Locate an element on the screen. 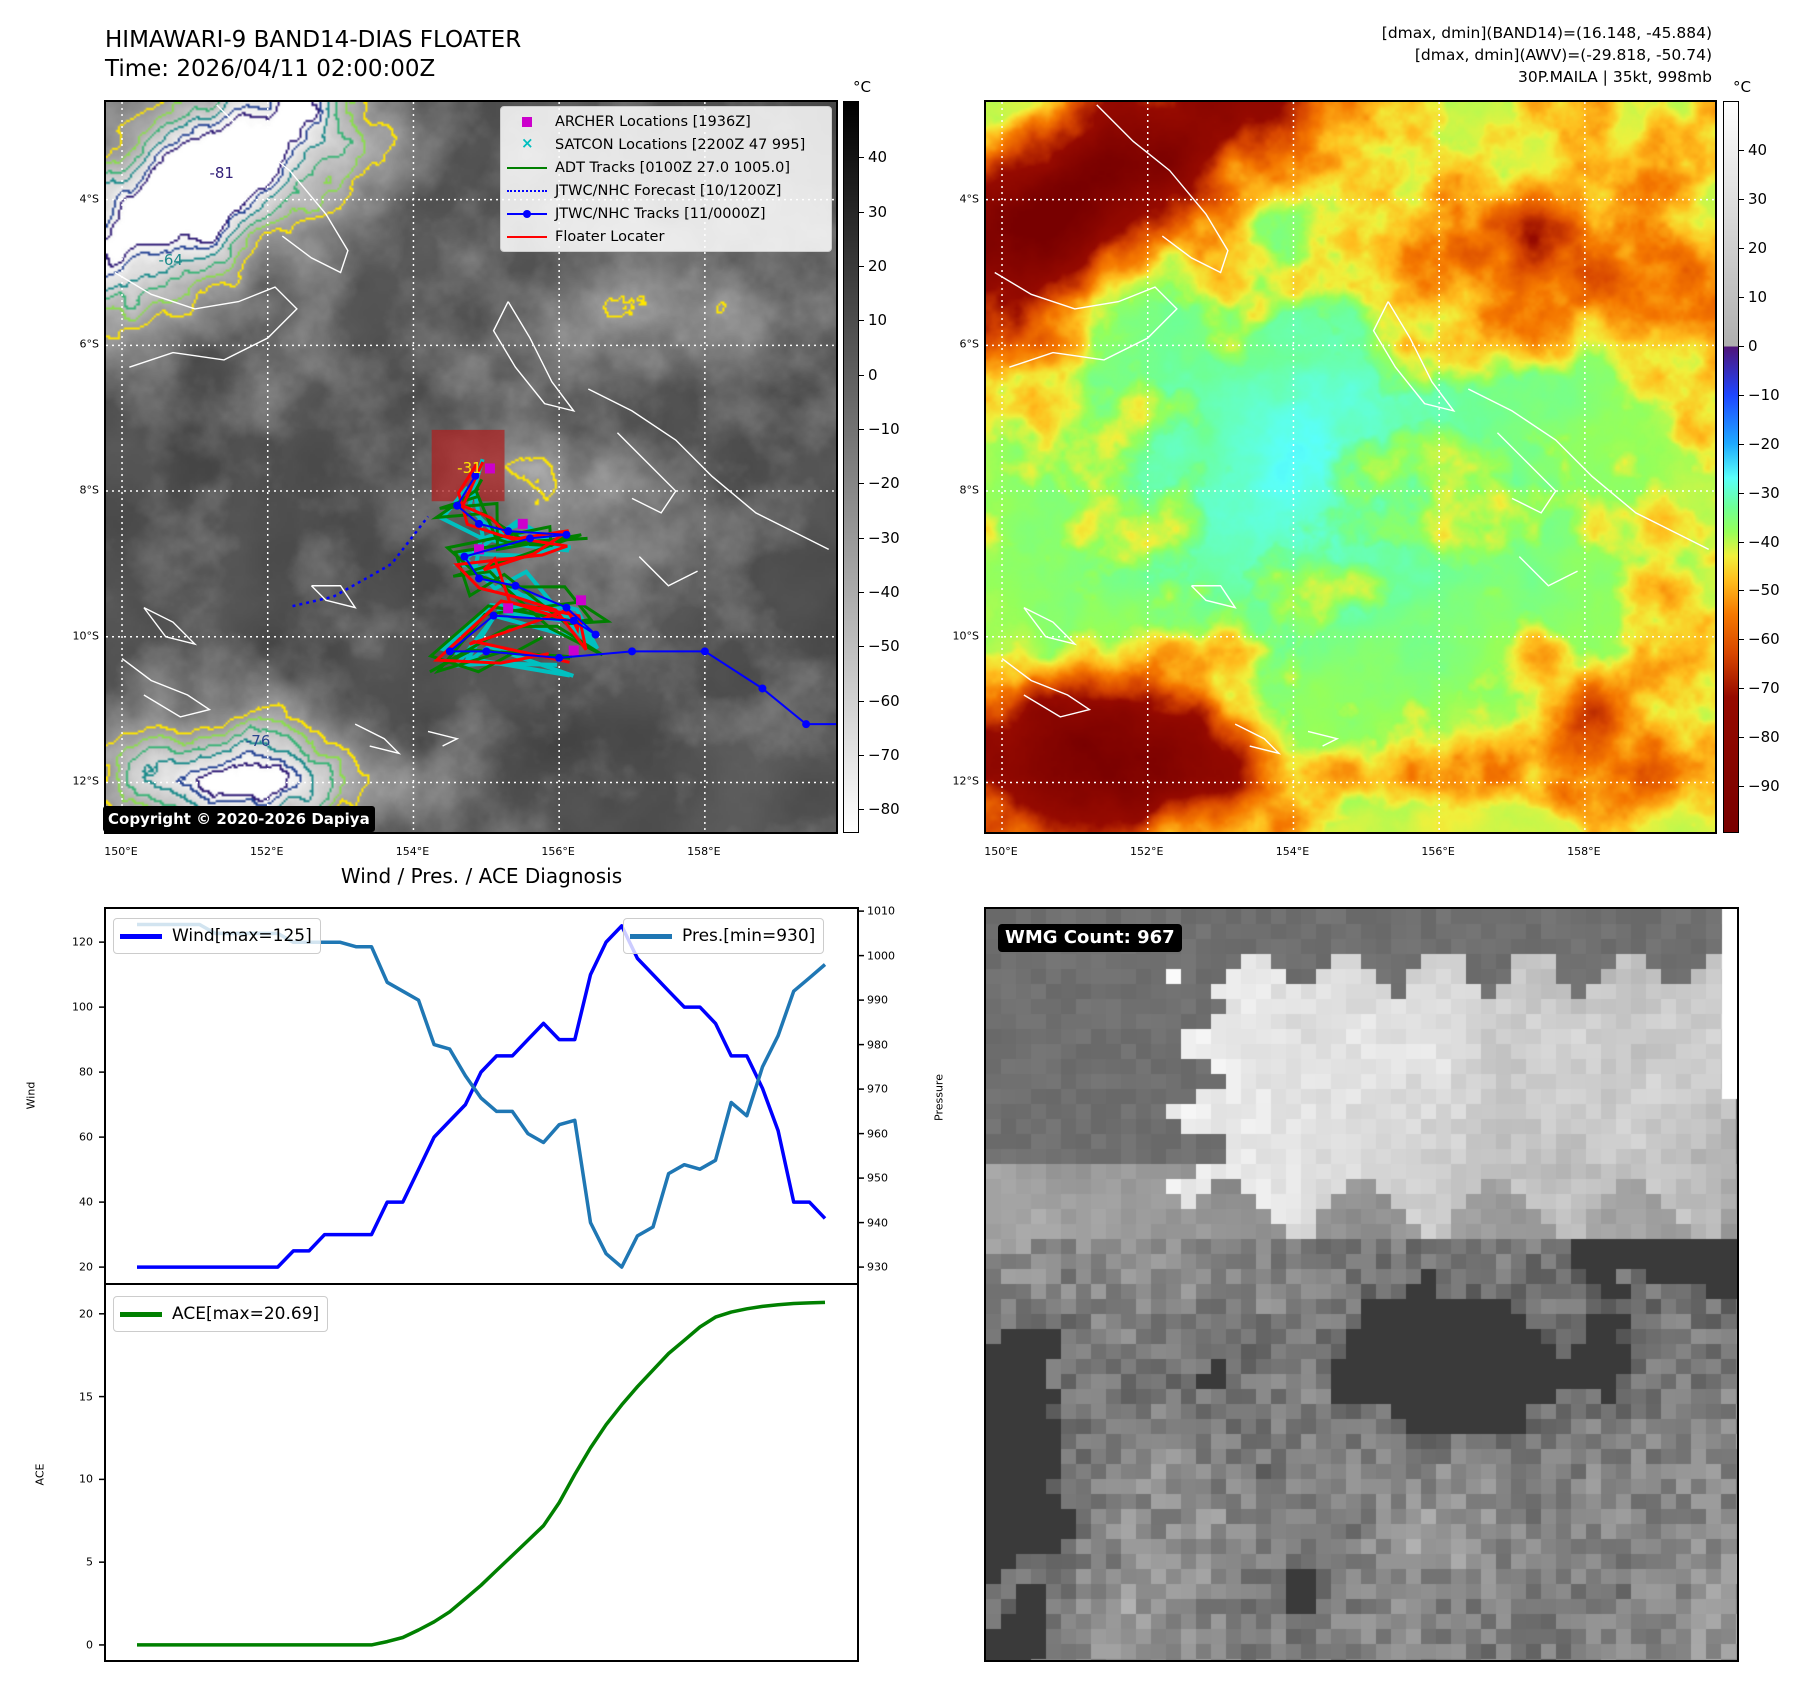 The height and width of the screenshot is (1690, 1797). legend-item: × SATCON Locations [2200Z 47 995] is located at coordinates (666, 144).